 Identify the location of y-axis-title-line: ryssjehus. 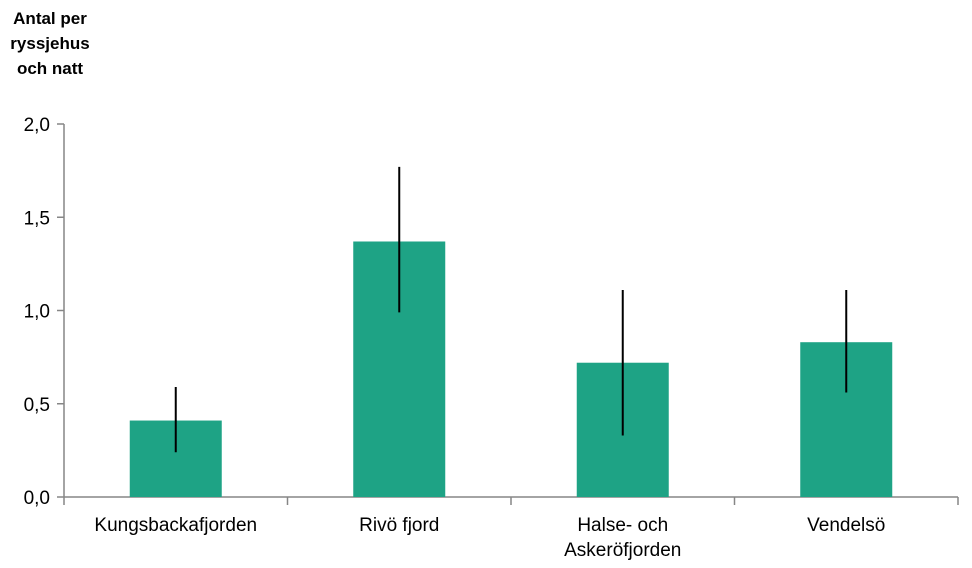
(49, 43).